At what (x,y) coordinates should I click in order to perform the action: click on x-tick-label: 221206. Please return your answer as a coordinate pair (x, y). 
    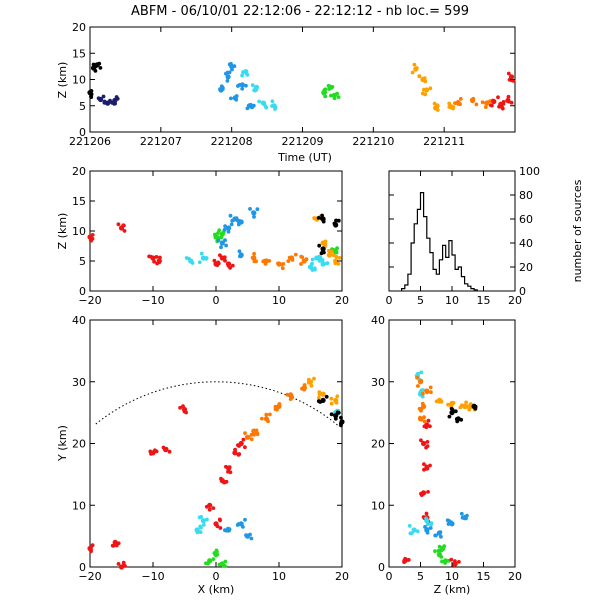
    Looking at the image, I should click on (90, 141).